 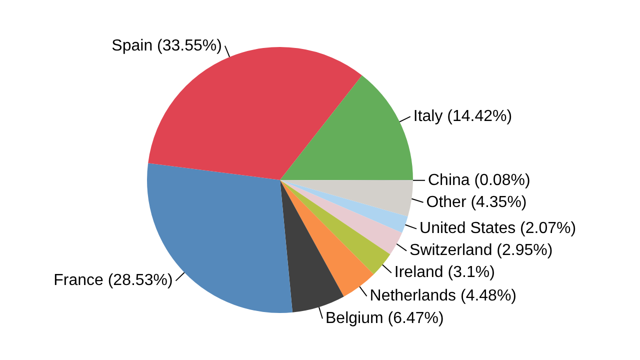 What do you see at coordinates (167, 45) in the screenshot?
I see `slice-label: Spain (33.55%)` at bounding box center [167, 45].